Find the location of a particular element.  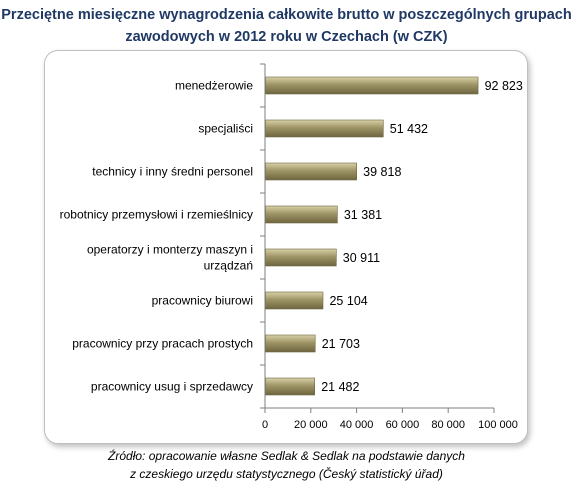

category-label: technicy i inny średni personel is located at coordinates (172, 172).